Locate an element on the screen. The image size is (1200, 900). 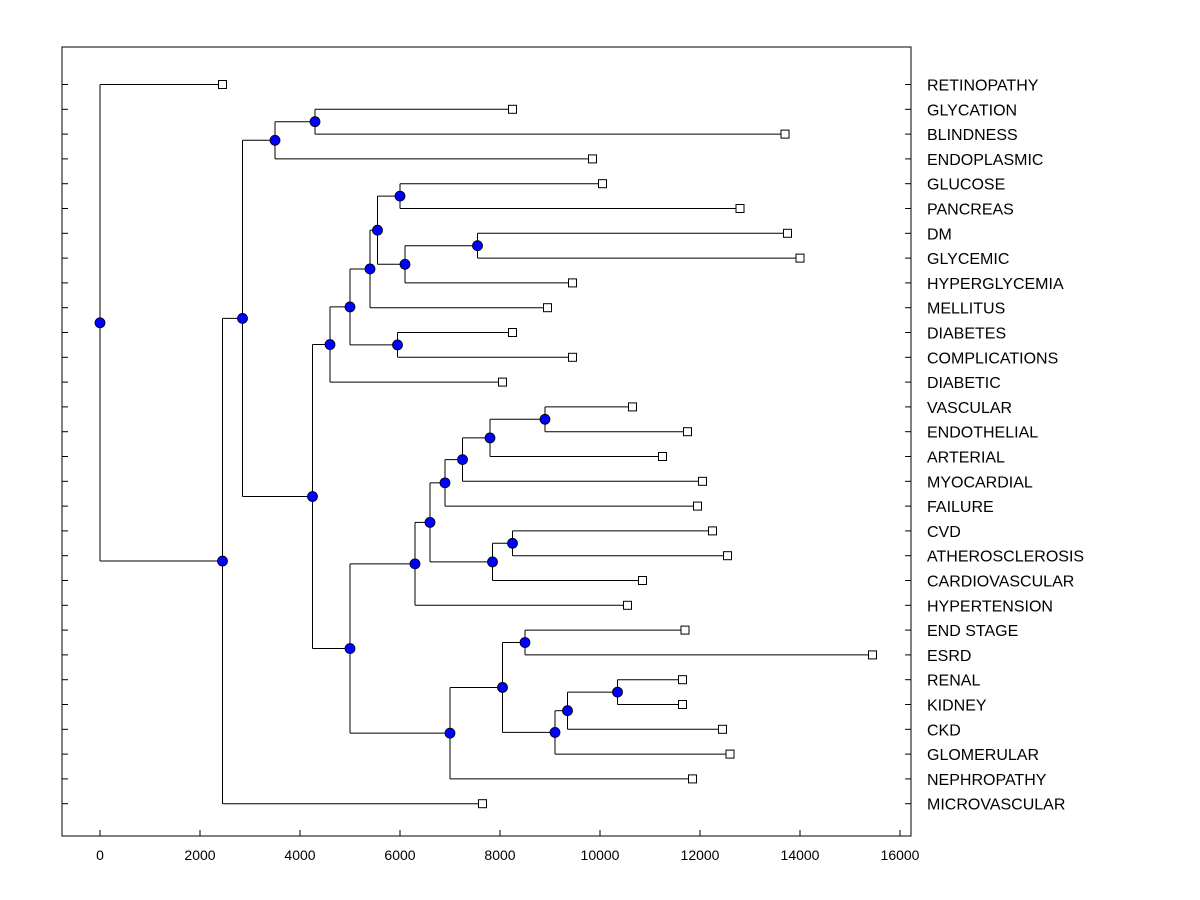
x-tick-label: 2000 is located at coordinates (199, 855).